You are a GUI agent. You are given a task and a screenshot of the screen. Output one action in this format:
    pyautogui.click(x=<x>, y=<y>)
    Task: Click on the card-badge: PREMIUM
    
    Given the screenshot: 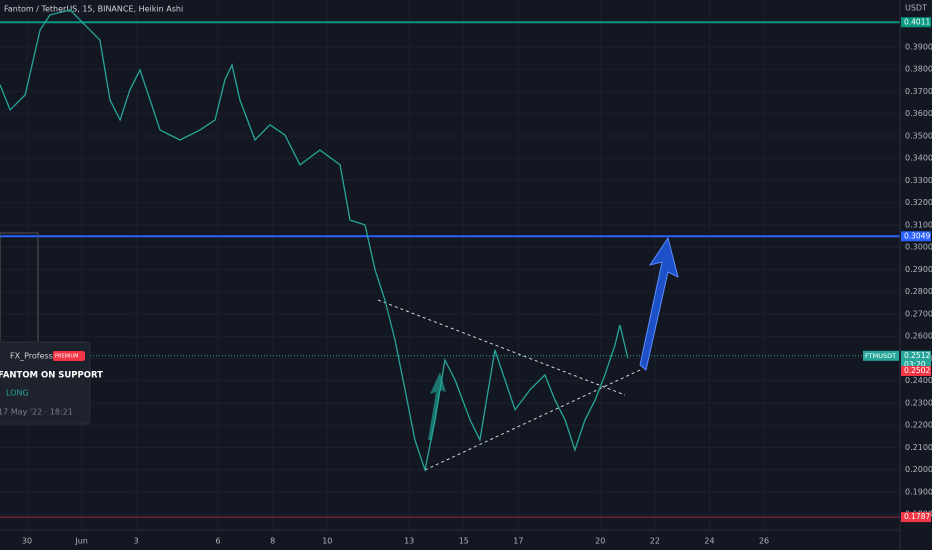 What is the action you would take?
    pyautogui.click(x=66, y=357)
    